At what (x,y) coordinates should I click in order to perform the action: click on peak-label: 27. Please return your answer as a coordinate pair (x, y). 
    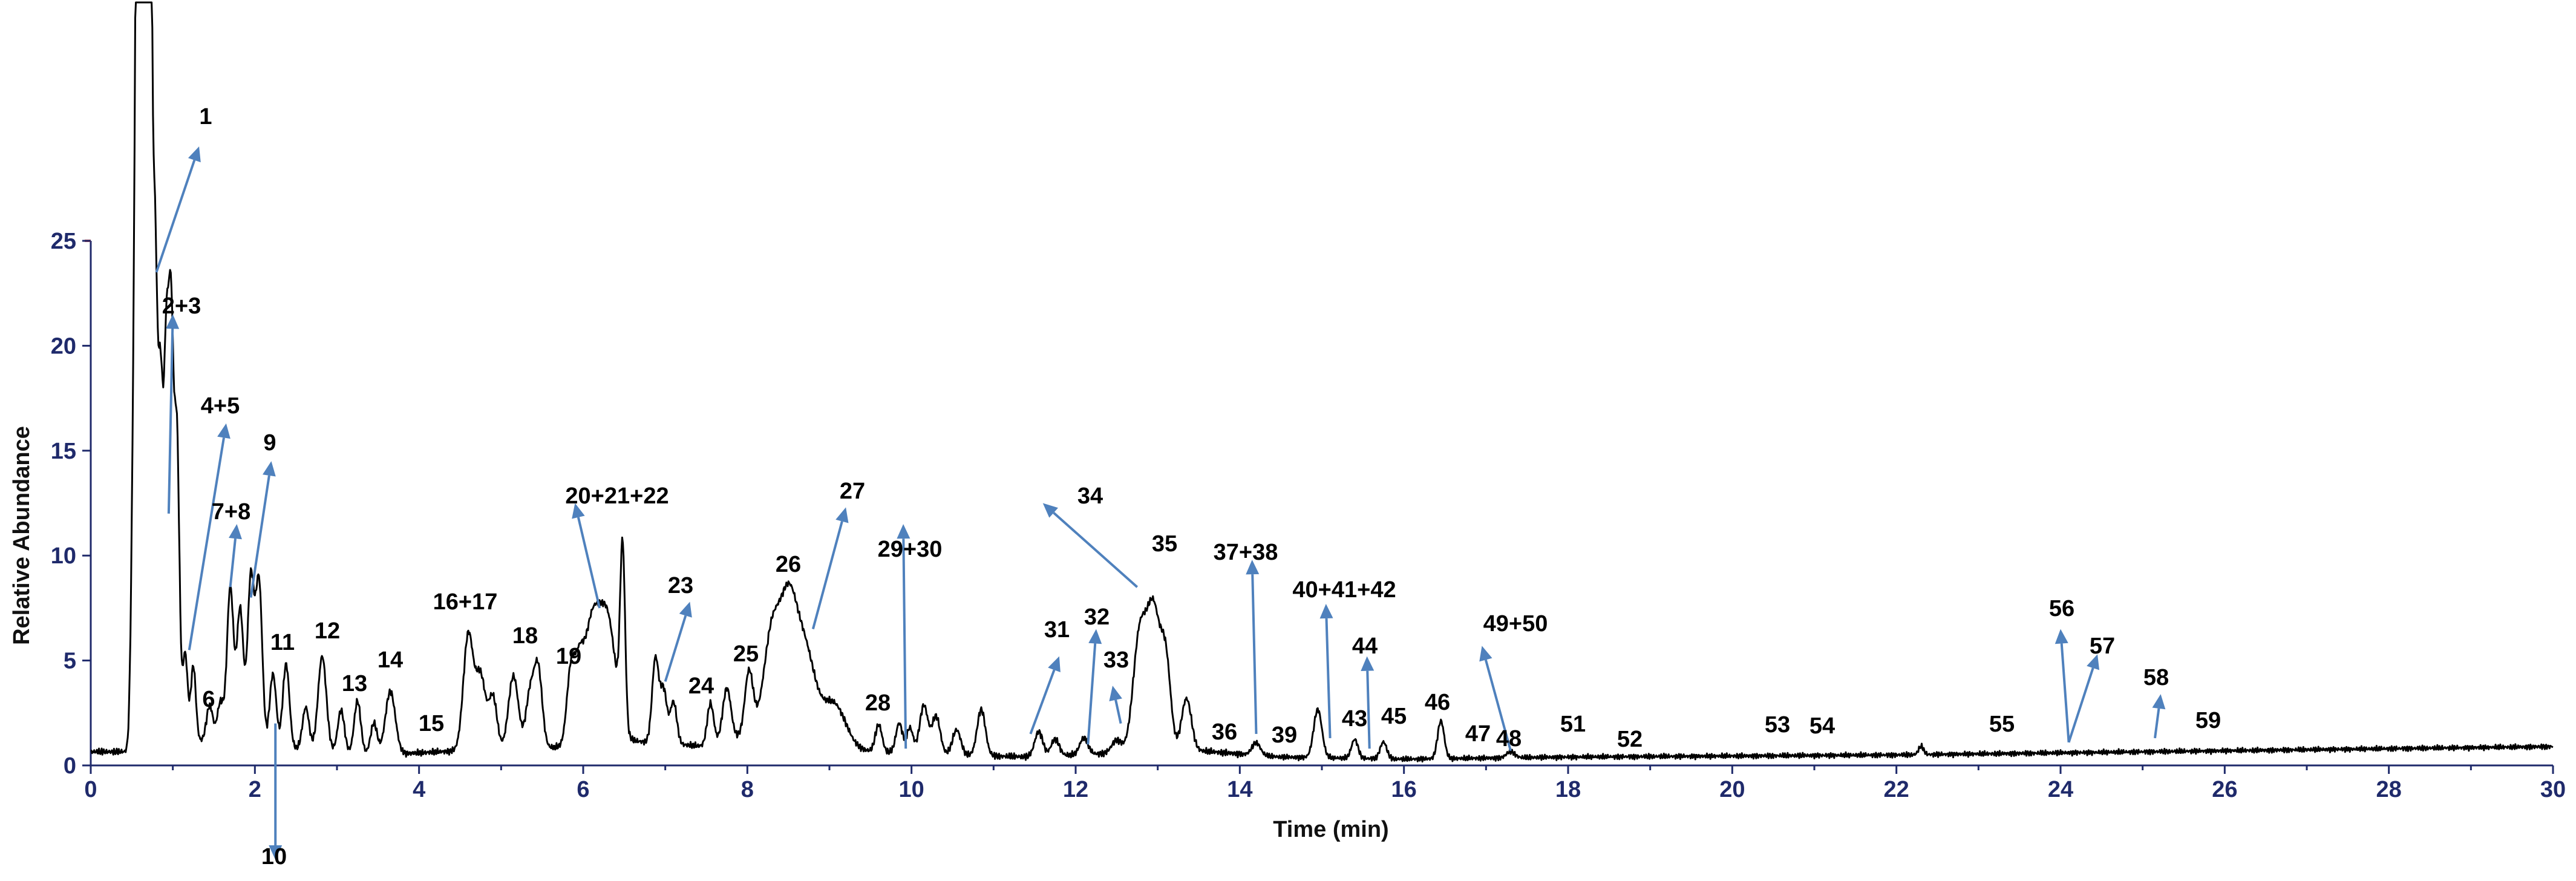
    Looking at the image, I should click on (852, 491).